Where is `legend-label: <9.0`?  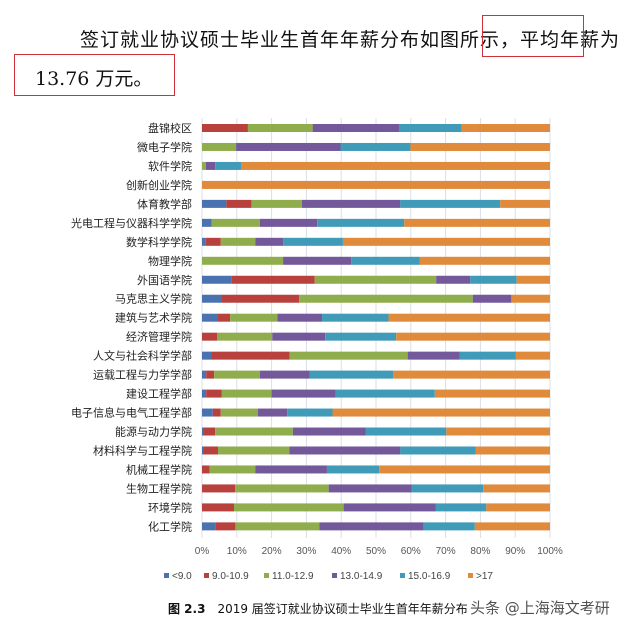 legend-label: <9.0 is located at coordinates (182, 576).